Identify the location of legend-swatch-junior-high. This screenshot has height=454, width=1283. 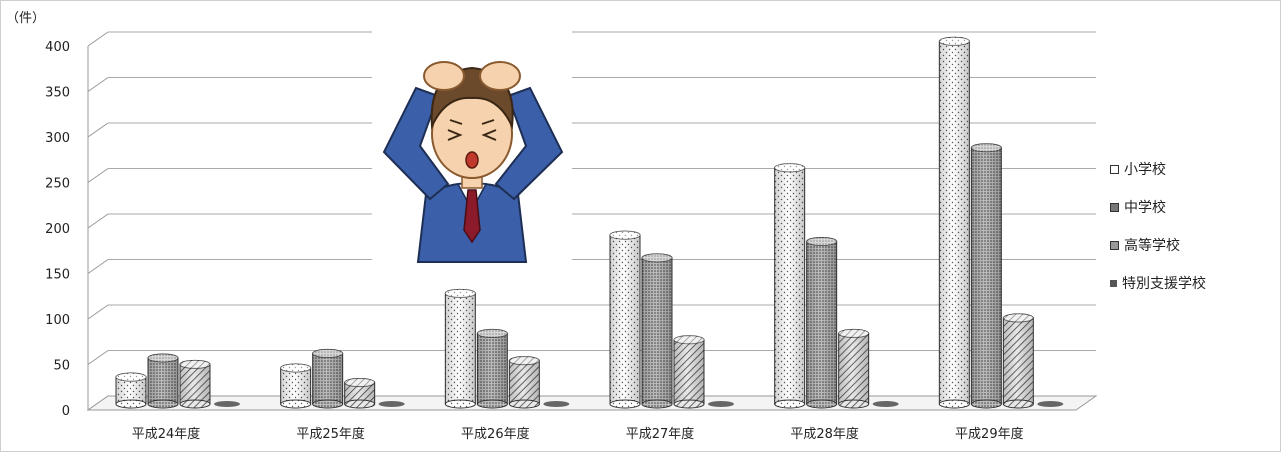
(1114, 207).